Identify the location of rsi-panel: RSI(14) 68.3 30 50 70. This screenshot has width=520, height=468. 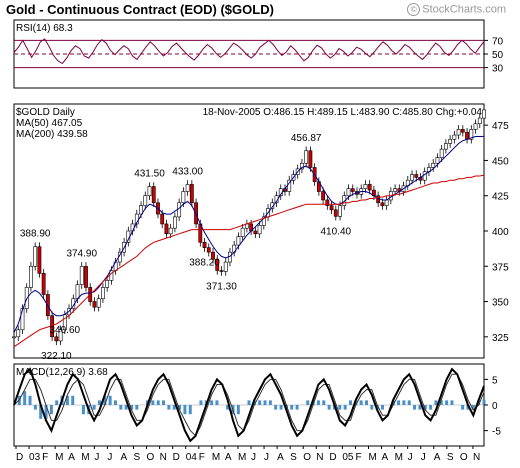
(258, 54).